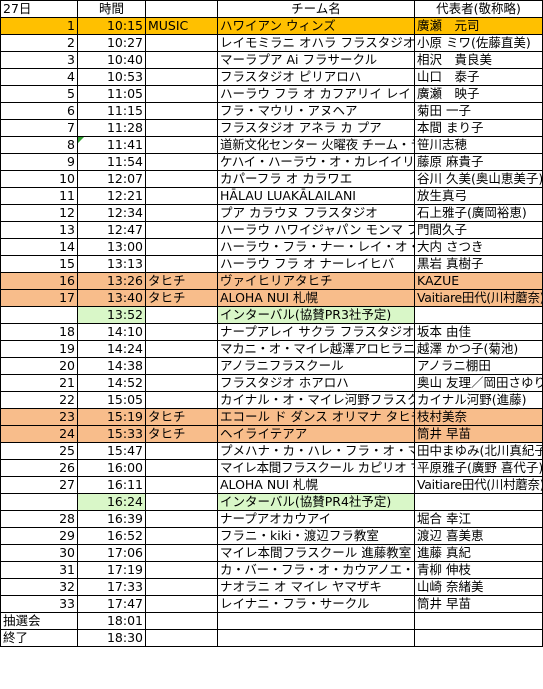  What do you see at coordinates (316, 162) in the screenshot?
I see `team-cell: ケハイ・ハーラウ・オ・カレイイリマオカラニ・パー・オ・ラパ・カヒコ` at bounding box center [316, 162].